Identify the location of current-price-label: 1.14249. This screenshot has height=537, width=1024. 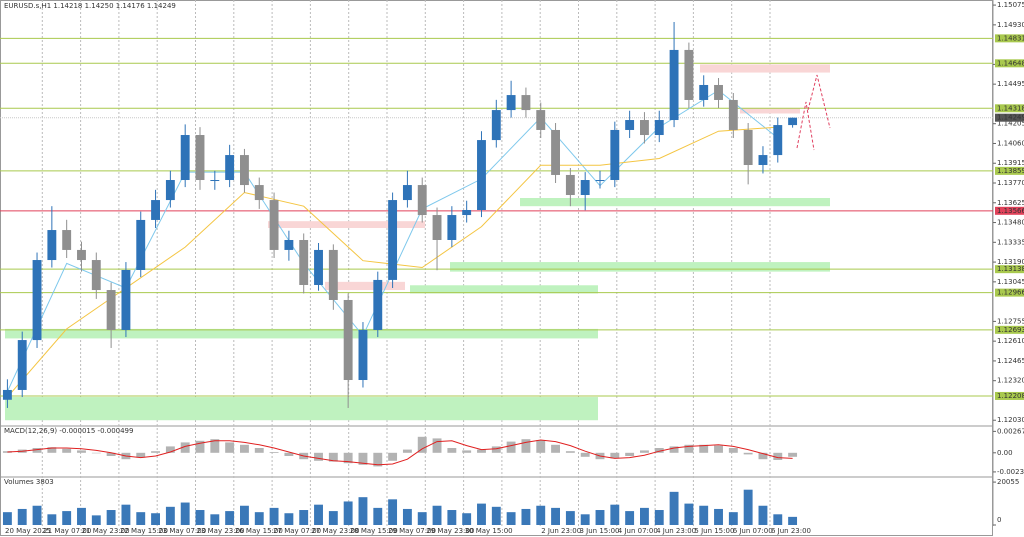
(1010, 118).